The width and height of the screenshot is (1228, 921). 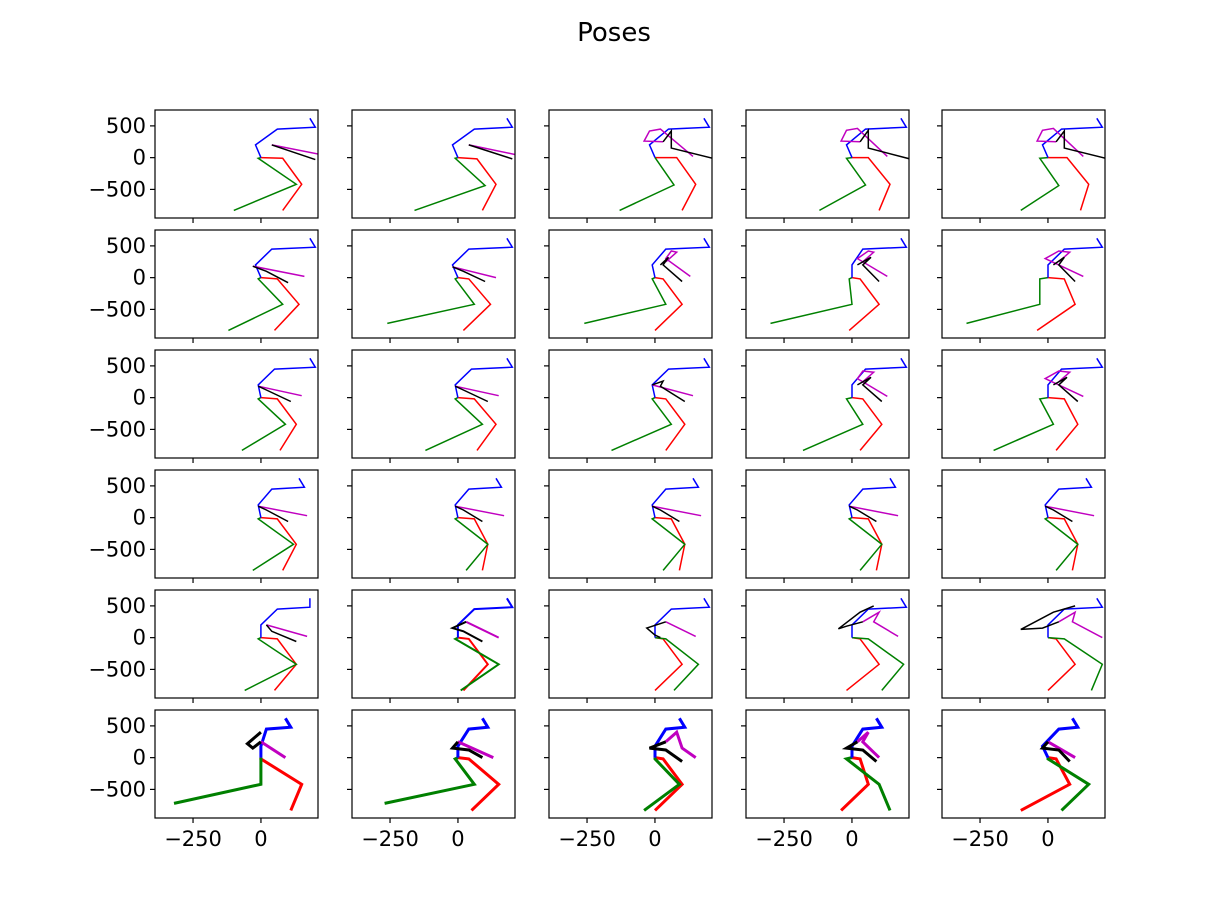 I want to click on subplot-r2-c3, so click(x=825, y=406).